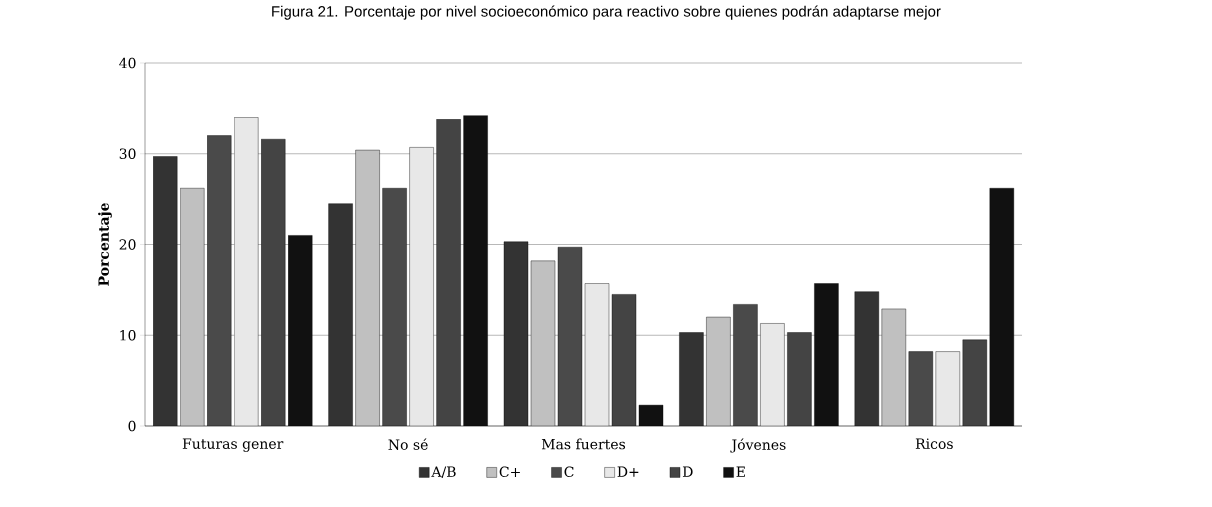  I want to click on legend-label: D, so click(687, 471).